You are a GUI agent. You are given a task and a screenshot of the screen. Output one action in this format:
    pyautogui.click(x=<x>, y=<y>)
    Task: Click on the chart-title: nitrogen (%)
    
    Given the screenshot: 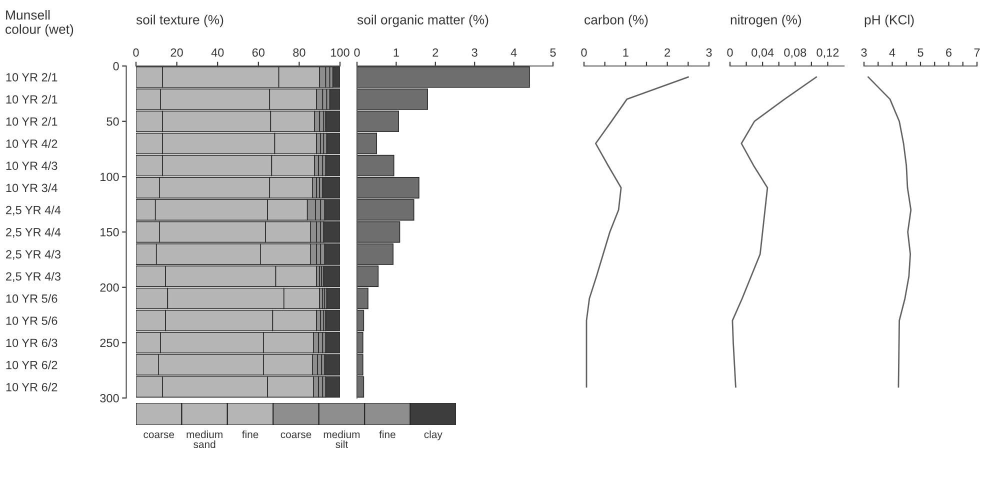 What is the action you would take?
    pyautogui.click(x=766, y=21)
    